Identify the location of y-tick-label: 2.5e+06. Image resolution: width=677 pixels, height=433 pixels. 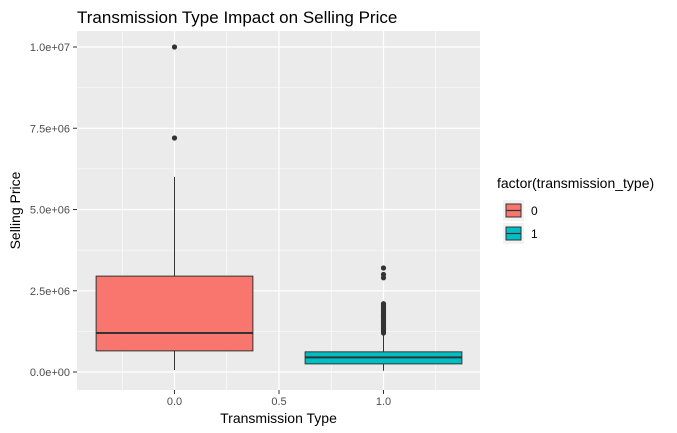
(50, 292).